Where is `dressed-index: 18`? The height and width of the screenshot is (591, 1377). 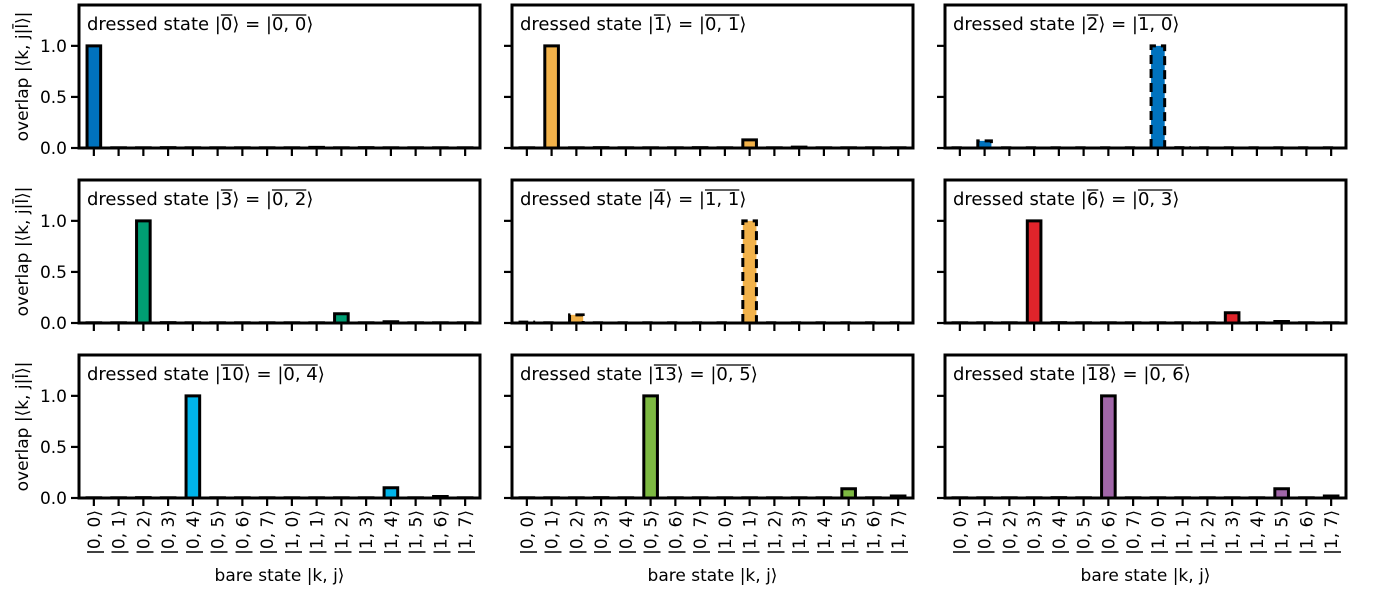
dressed-index: 18 is located at coordinates (1098, 374).